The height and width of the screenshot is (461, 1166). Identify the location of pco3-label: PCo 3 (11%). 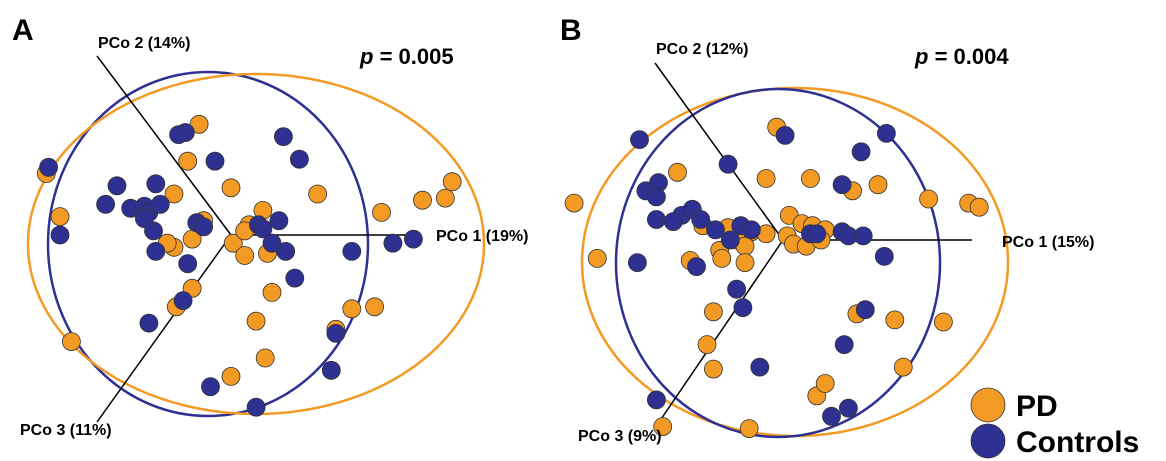
(66, 430).